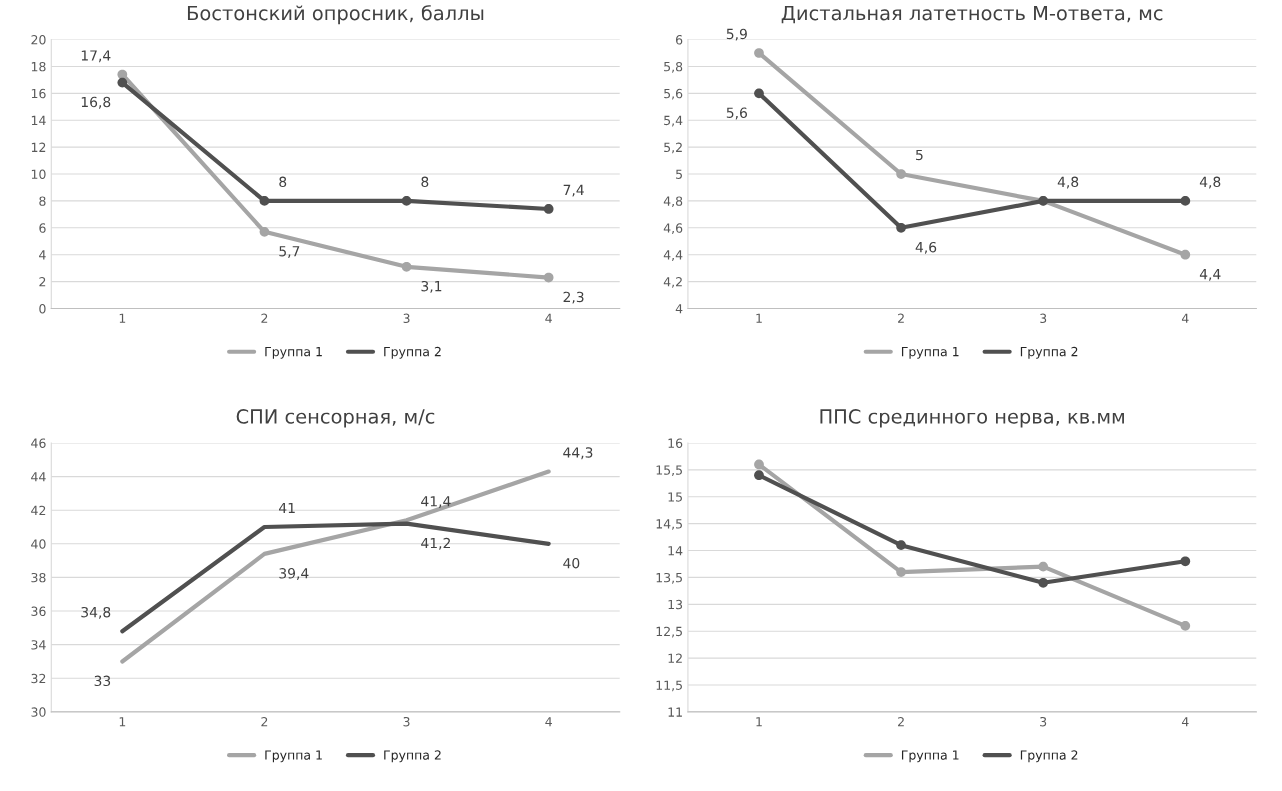 The image size is (1282, 791). What do you see at coordinates (675, 443) in the screenshot?
I see `y-tick-label: 16` at bounding box center [675, 443].